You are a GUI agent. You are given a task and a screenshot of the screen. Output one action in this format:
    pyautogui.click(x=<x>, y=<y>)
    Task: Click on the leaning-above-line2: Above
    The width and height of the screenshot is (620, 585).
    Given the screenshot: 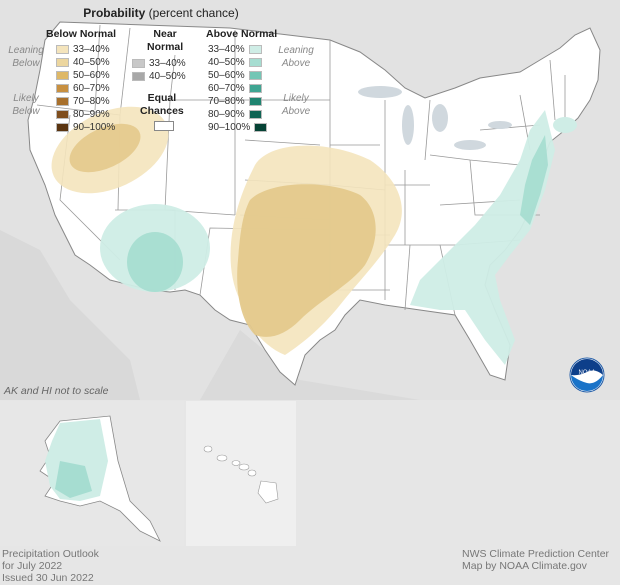 What is the action you would take?
    pyautogui.click(x=296, y=63)
    